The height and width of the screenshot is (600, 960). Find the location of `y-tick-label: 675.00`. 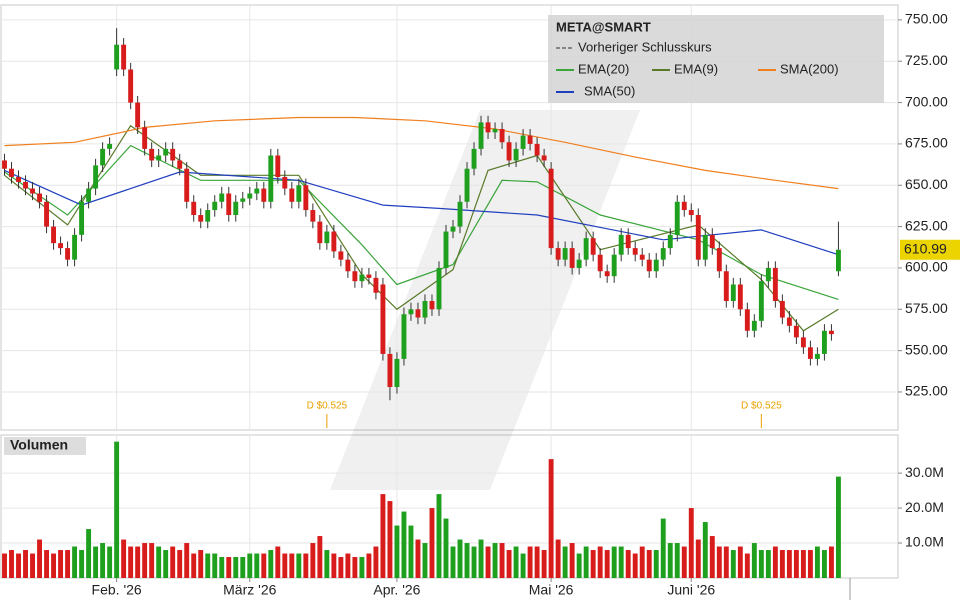

y-tick-label: 675.00 is located at coordinates (926, 143).